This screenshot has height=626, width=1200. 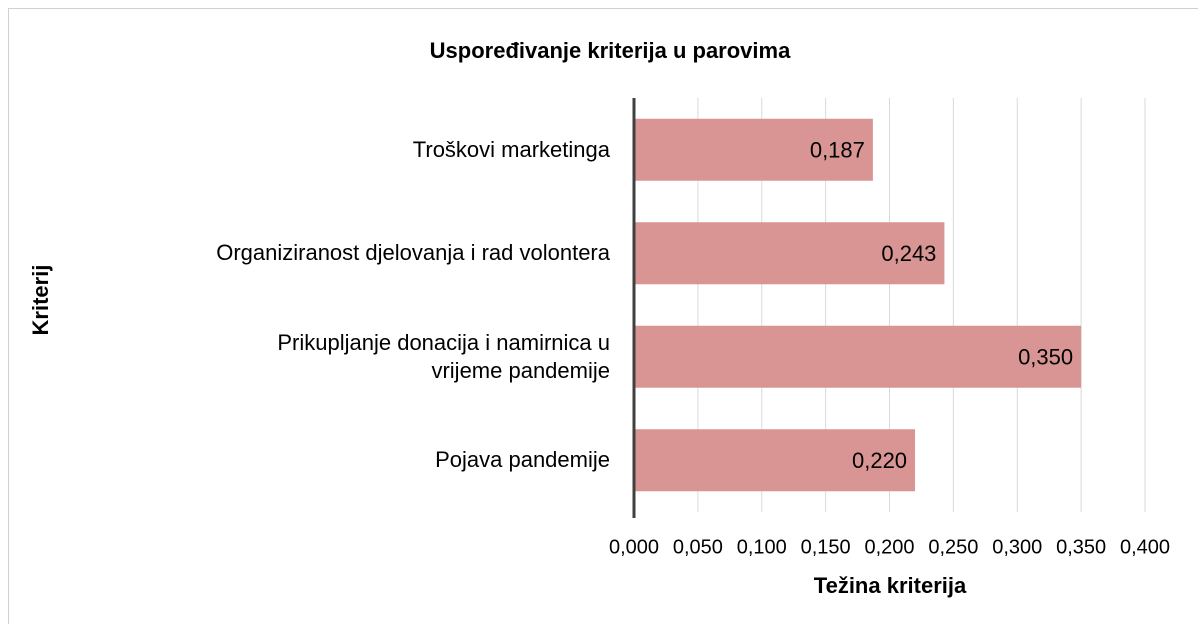 What do you see at coordinates (1081, 547) in the screenshot?
I see `x-tick-label: 0,350` at bounding box center [1081, 547].